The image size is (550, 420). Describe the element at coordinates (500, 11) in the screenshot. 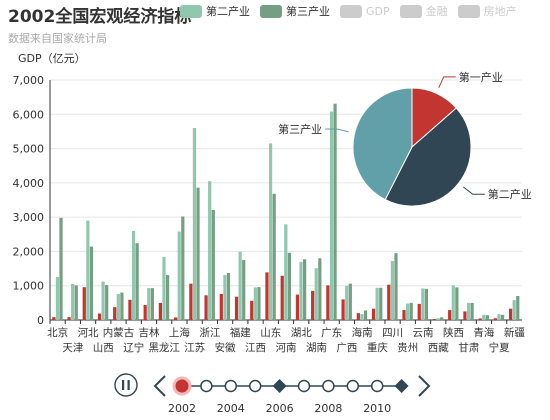

I see `legend-label: 房地产` at that location.